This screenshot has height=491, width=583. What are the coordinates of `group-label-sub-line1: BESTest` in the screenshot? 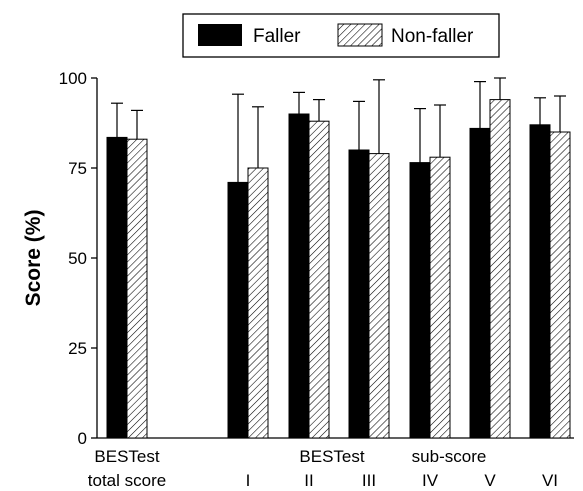 It's located at (331, 456).